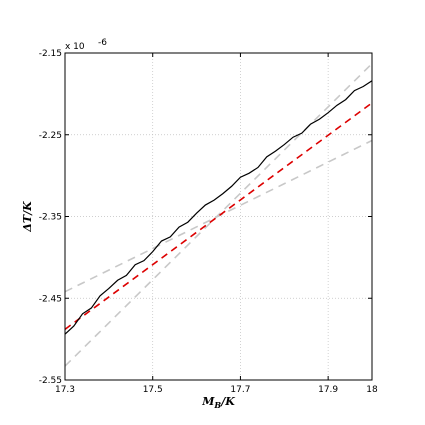 The width and height of the screenshot is (425, 425). Describe the element at coordinates (75, 47) in the screenshot. I see `y-axis-multiplier: x 10` at that location.